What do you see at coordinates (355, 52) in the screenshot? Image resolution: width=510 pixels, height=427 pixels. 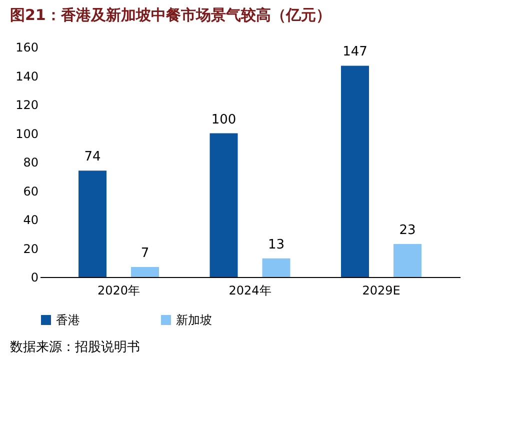 I see `data-label: 147` at bounding box center [355, 52].